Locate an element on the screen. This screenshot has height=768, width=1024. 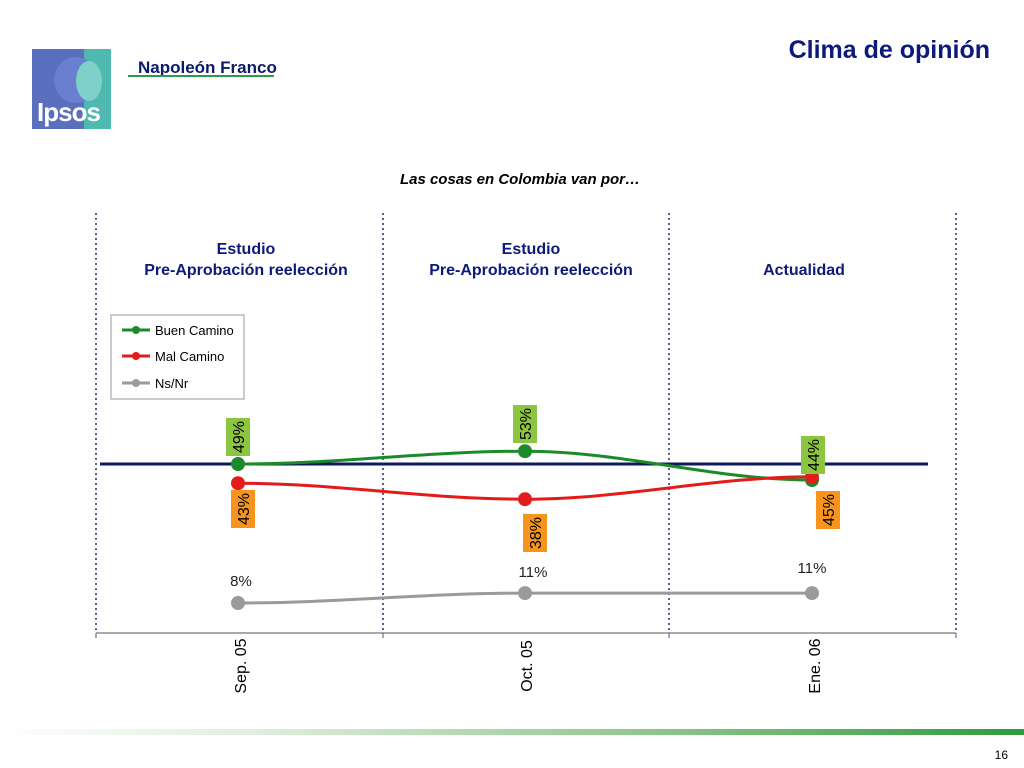
label-buen-0: 49% is located at coordinates (238, 437).